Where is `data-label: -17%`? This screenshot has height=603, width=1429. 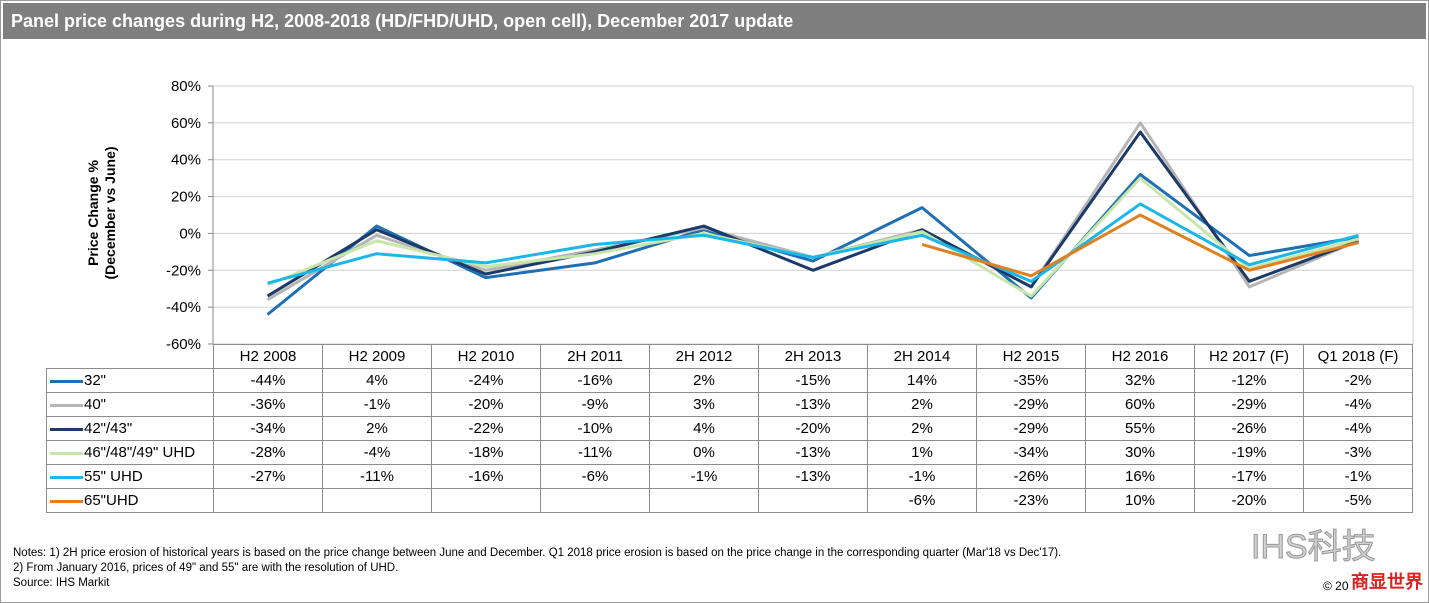 data-label: -17% is located at coordinates (1249, 476).